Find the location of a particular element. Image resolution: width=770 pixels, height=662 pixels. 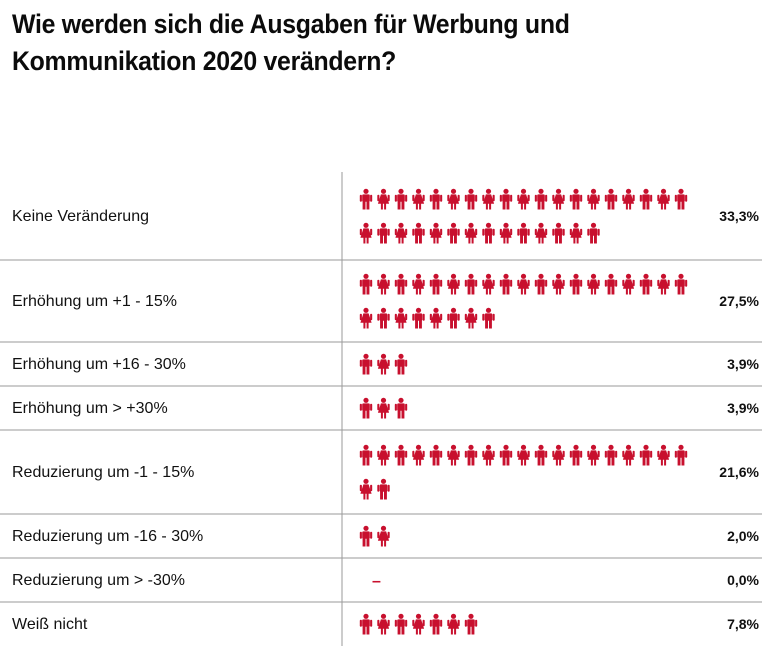

category-label: Keine Veränderung is located at coordinates (80, 216).